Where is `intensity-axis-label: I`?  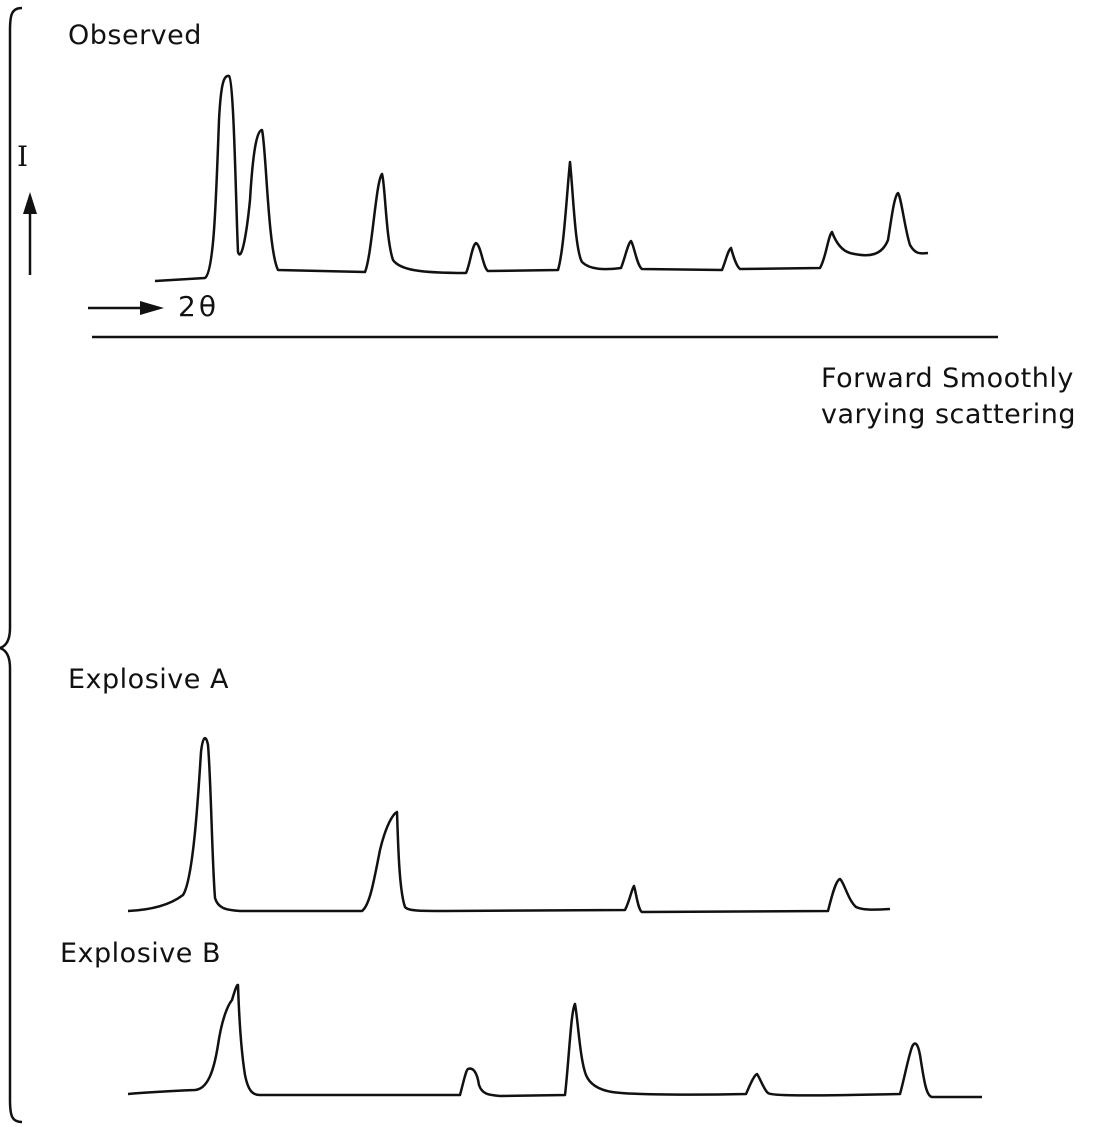
intensity-axis-label: I is located at coordinates (23, 156).